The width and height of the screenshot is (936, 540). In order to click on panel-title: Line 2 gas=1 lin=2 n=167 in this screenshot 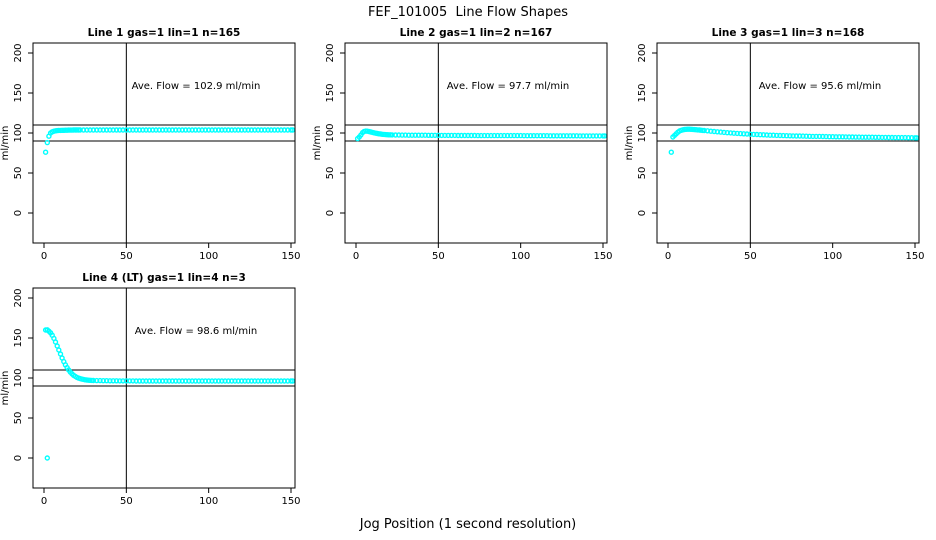, I will do `click(476, 33)`.